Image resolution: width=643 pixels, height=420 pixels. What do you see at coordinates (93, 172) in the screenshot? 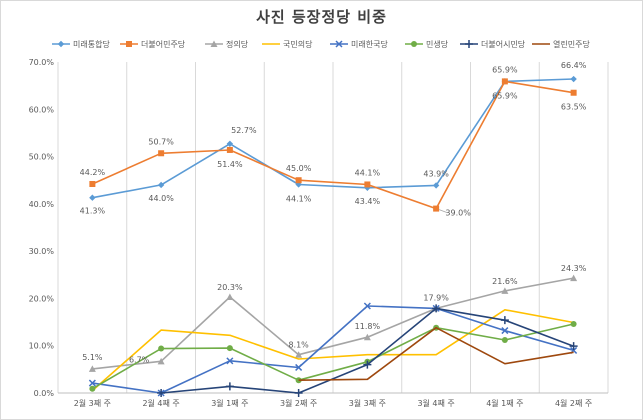
I see `data-label: 44.2%` at bounding box center [93, 172].